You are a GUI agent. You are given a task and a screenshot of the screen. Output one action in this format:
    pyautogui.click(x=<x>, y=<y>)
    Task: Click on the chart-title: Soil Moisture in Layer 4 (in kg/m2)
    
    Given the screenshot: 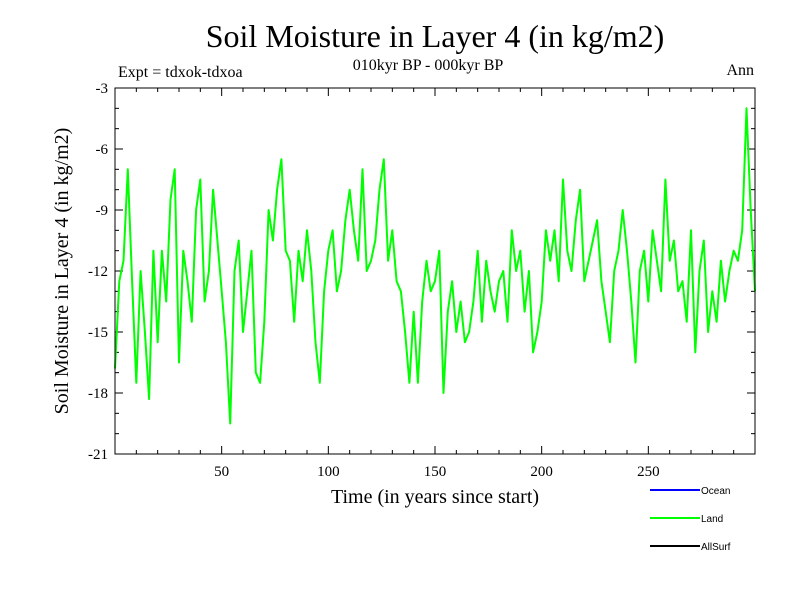 What is the action you would take?
    pyautogui.click(x=435, y=36)
    